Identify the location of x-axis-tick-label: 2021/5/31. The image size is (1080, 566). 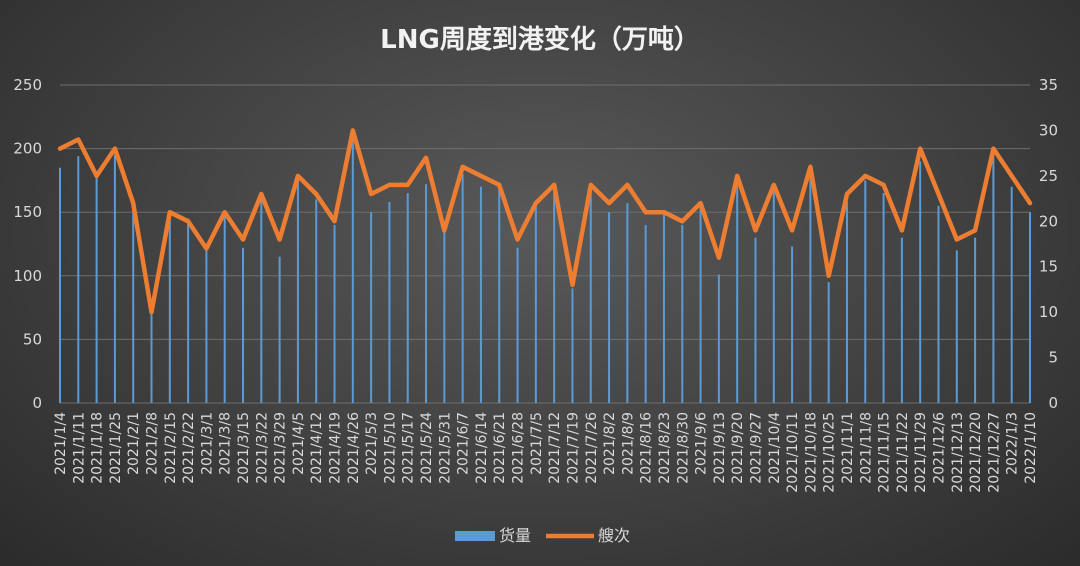
(445, 448).